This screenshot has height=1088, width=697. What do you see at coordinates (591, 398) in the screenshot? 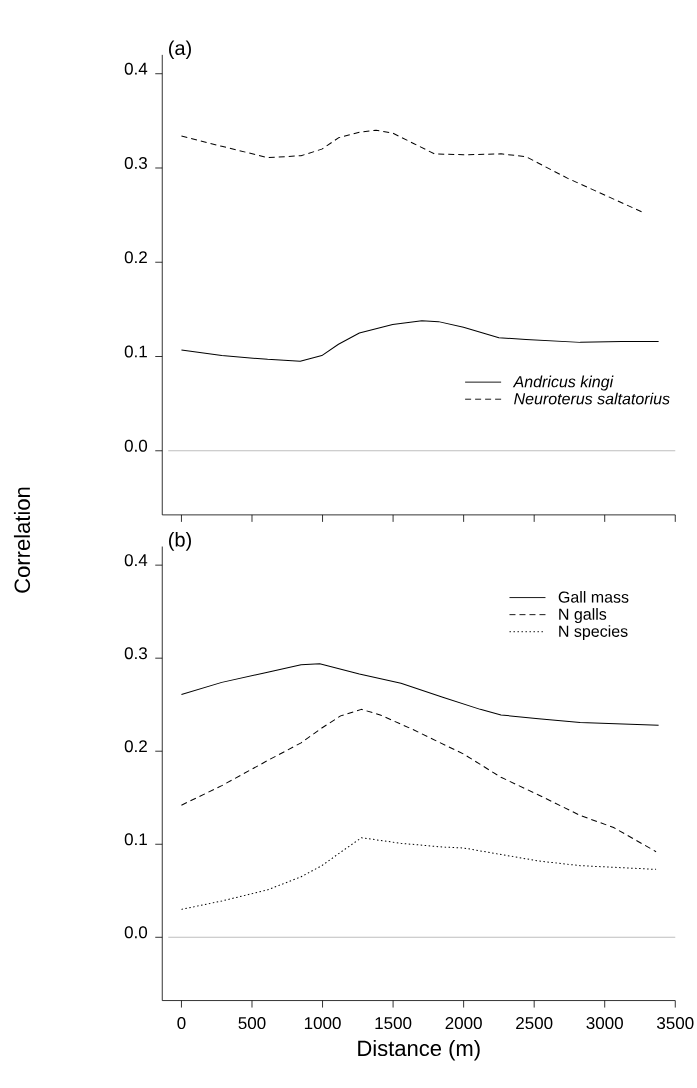
I see `legend-label: Neuroterus saltatorius` at bounding box center [591, 398].